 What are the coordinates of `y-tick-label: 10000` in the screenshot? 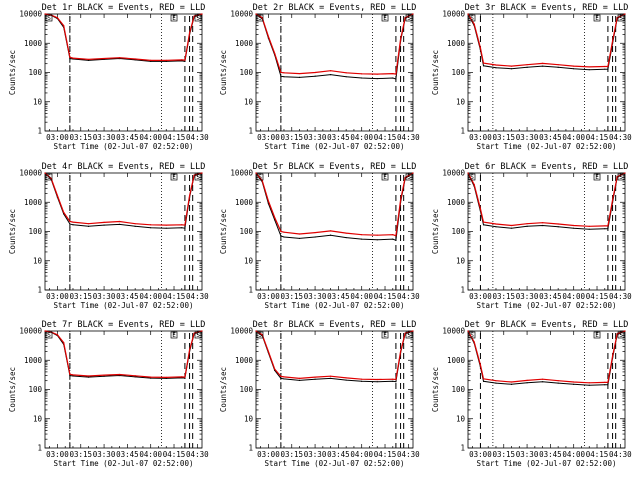 It's located at (453, 173).